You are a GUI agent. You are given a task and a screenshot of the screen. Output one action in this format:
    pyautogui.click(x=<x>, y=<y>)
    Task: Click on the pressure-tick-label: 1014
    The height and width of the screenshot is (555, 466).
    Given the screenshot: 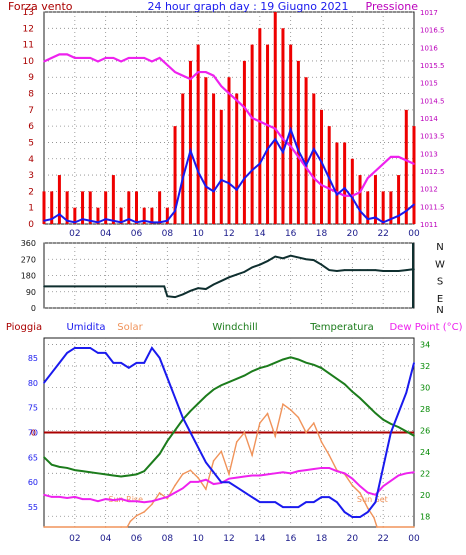 What is the action you would take?
    pyautogui.click(x=429, y=119)
    